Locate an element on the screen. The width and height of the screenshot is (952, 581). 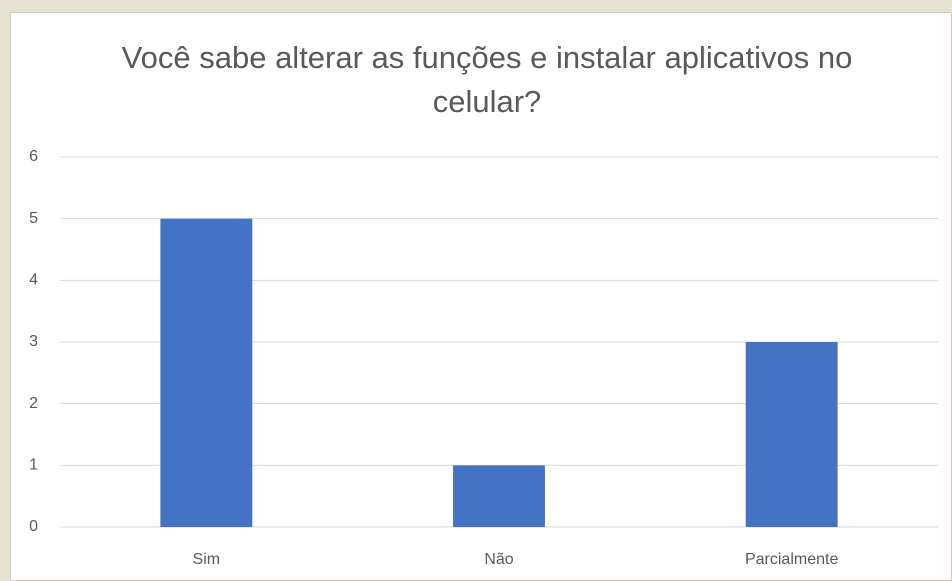
y-tick-label: 4 is located at coordinates (33, 280).